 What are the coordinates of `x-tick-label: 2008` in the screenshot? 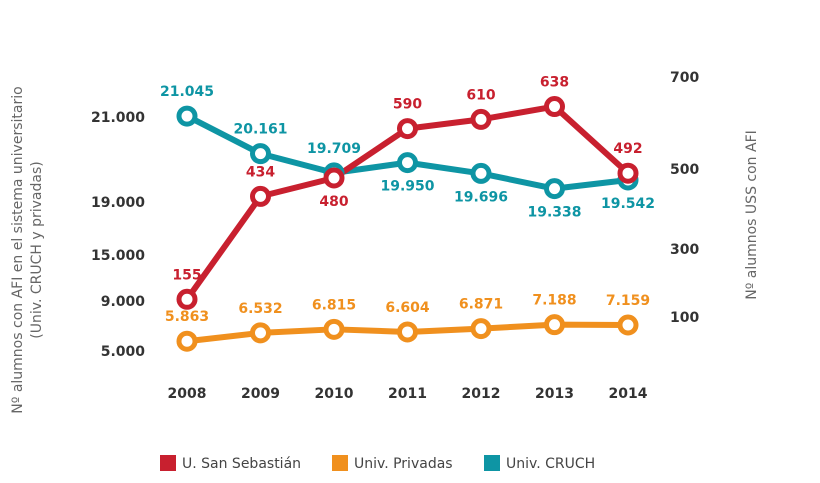 It's located at (187, 394).